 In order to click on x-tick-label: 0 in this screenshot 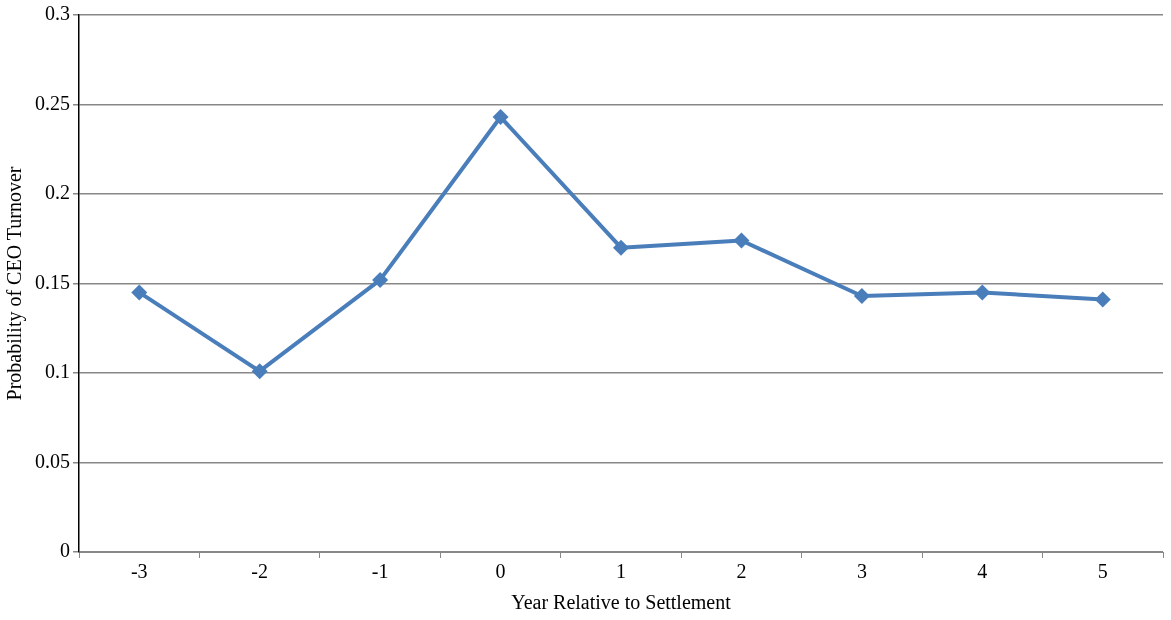, I will do `click(500, 571)`.